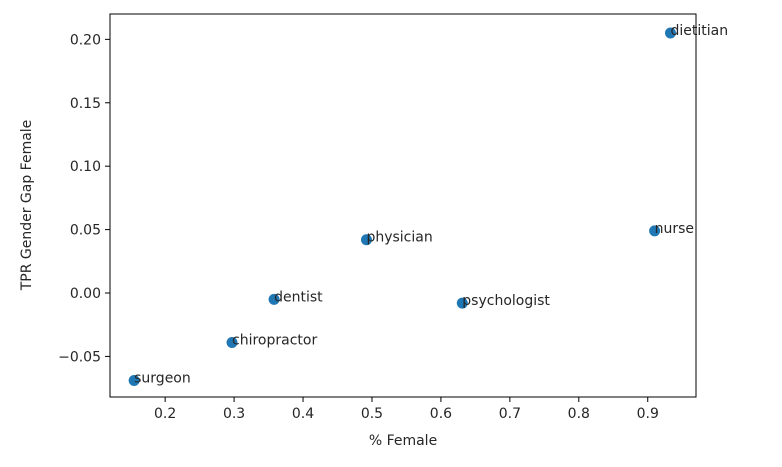 The image size is (782, 467). I want to click on x-tick-label: 0.3, so click(234, 414).